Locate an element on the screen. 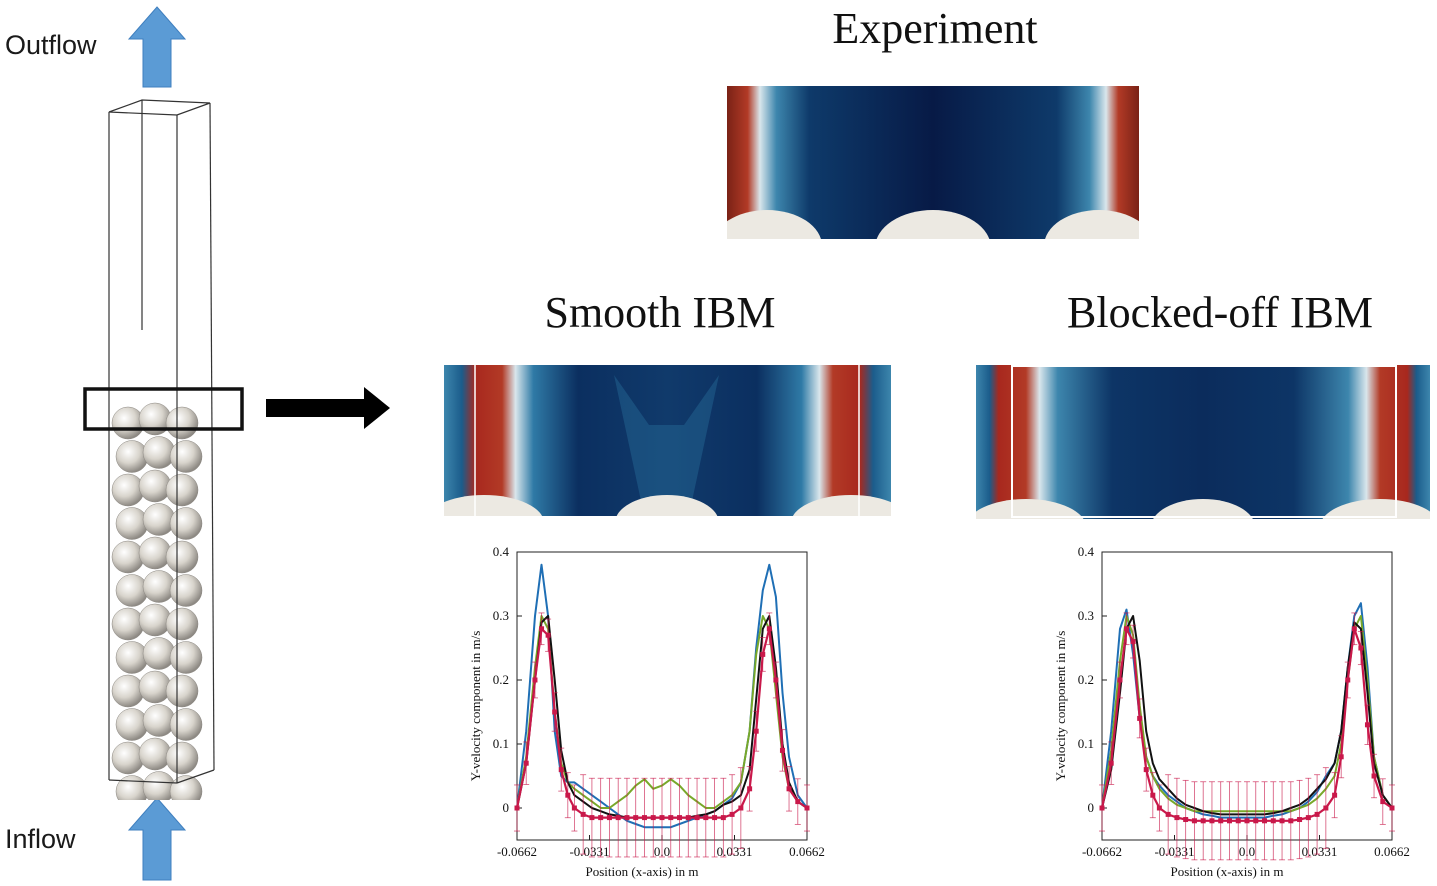  packed-bed-column is located at coordinates (163, 449).